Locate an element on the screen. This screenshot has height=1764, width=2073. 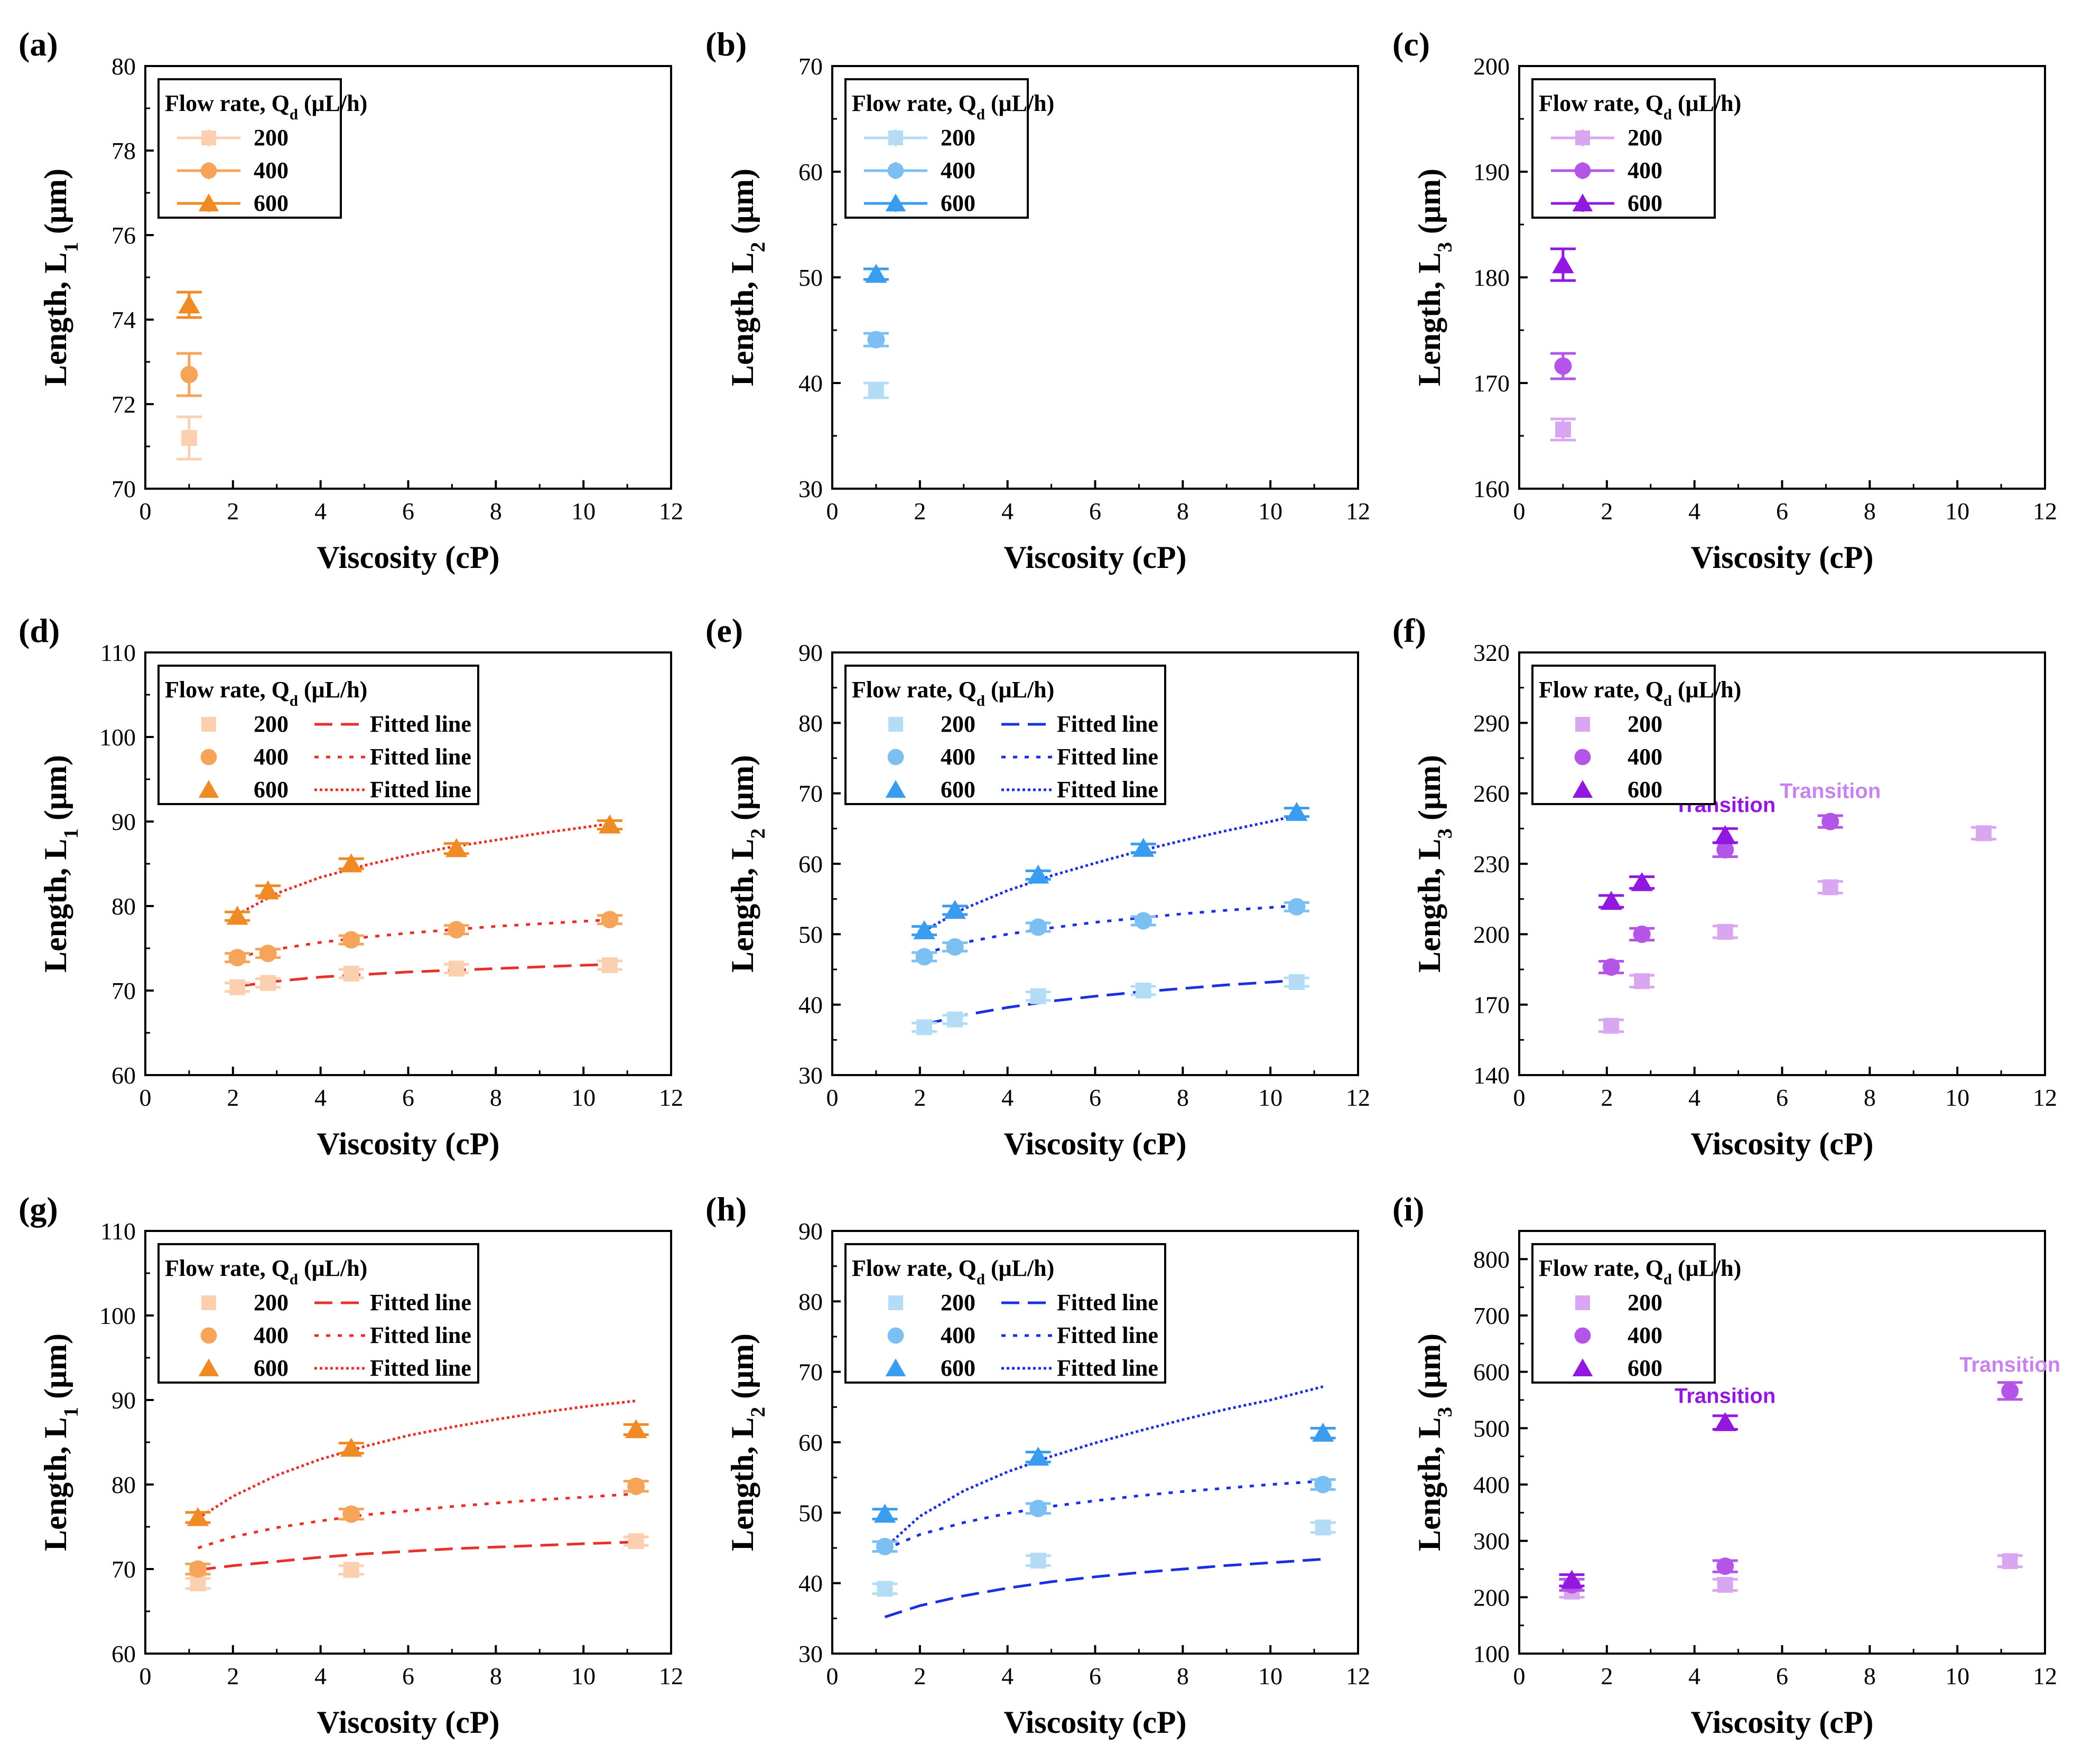
y-axis-label: Length, L3 (μm) is located at coordinates (1434, 864).